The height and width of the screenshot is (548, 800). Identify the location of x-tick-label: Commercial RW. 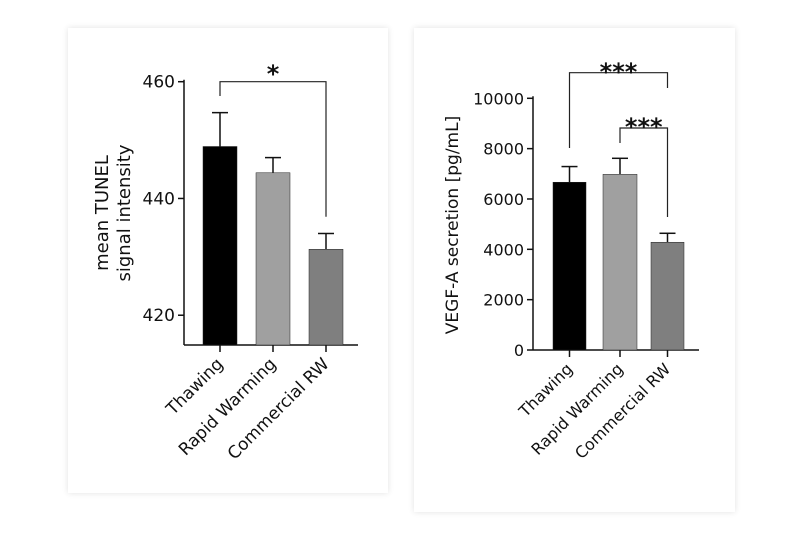
(279, 409).